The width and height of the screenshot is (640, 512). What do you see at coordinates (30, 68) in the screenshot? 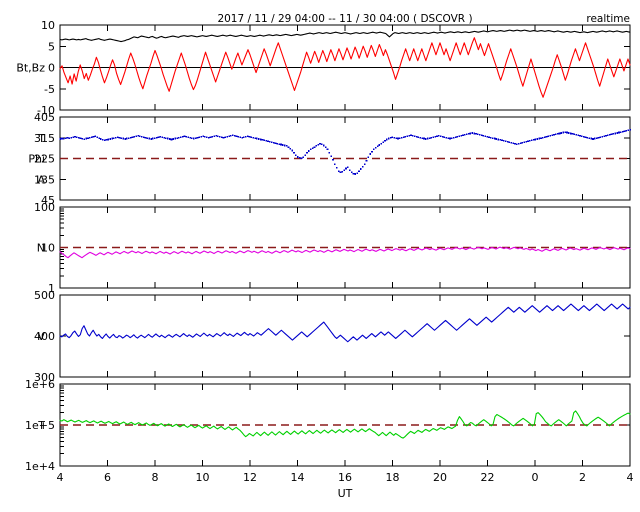
I see `y-axis-label-btbz: Bt,Bz` at bounding box center [30, 68].